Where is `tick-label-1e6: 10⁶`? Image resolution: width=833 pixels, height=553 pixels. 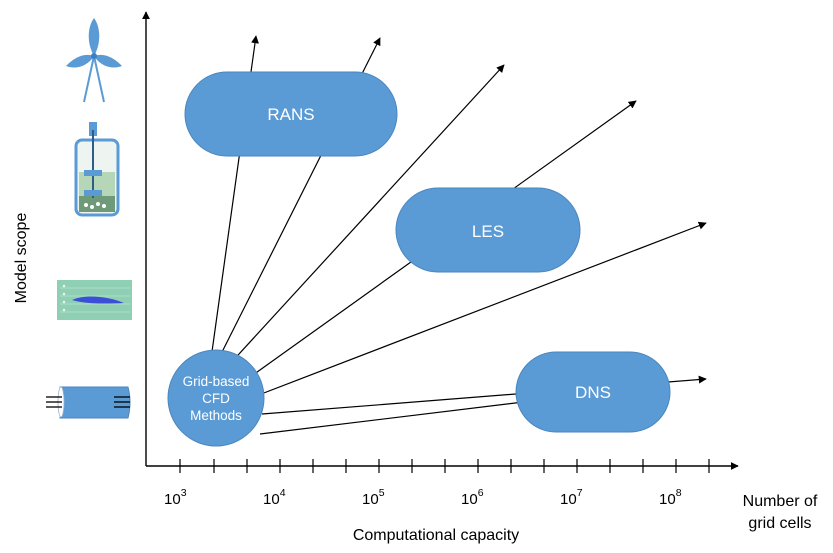 tick-label-1e6: 10⁶ is located at coordinates (472, 497).